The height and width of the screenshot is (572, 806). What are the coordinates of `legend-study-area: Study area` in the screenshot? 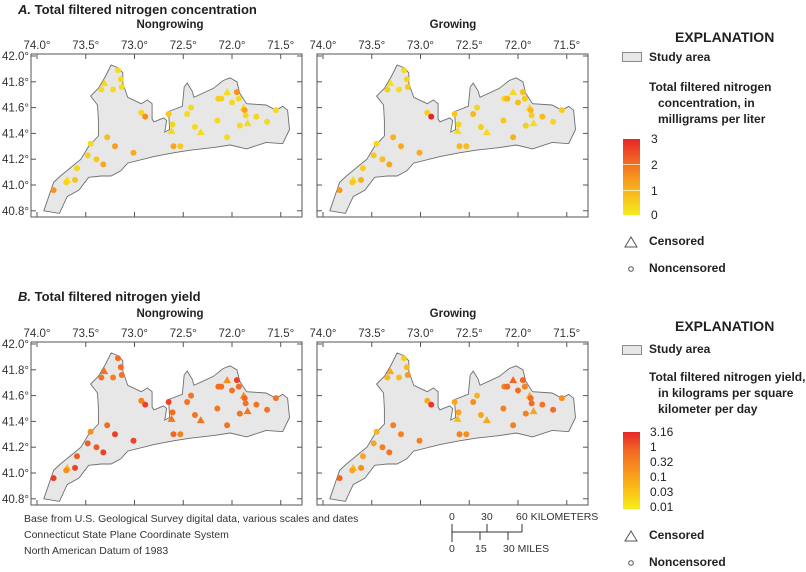 It's located at (680, 349).